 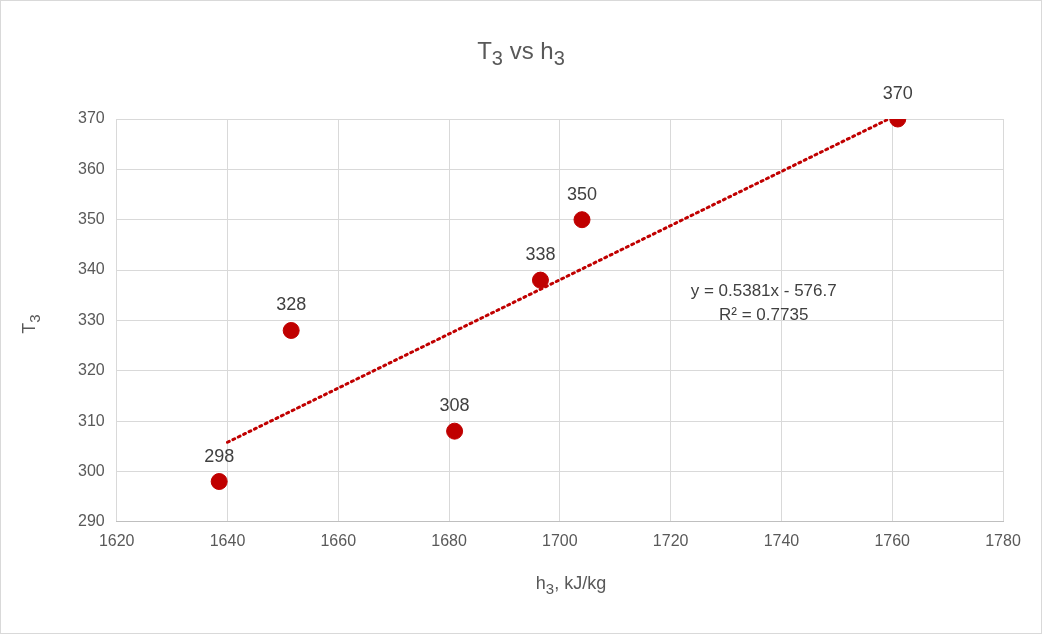 What do you see at coordinates (91, 470) in the screenshot?
I see `y-tick-label: 300` at bounding box center [91, 470].